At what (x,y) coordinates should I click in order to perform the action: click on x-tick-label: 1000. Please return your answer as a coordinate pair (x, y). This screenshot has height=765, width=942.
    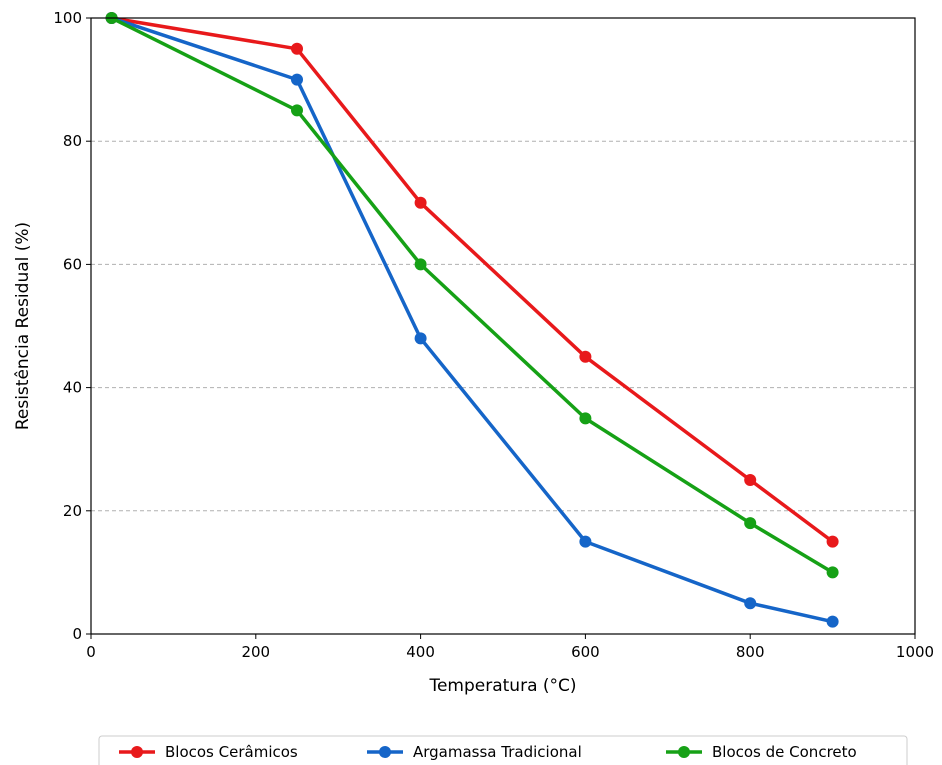
    Looking at the image, I should click on (915, 652).